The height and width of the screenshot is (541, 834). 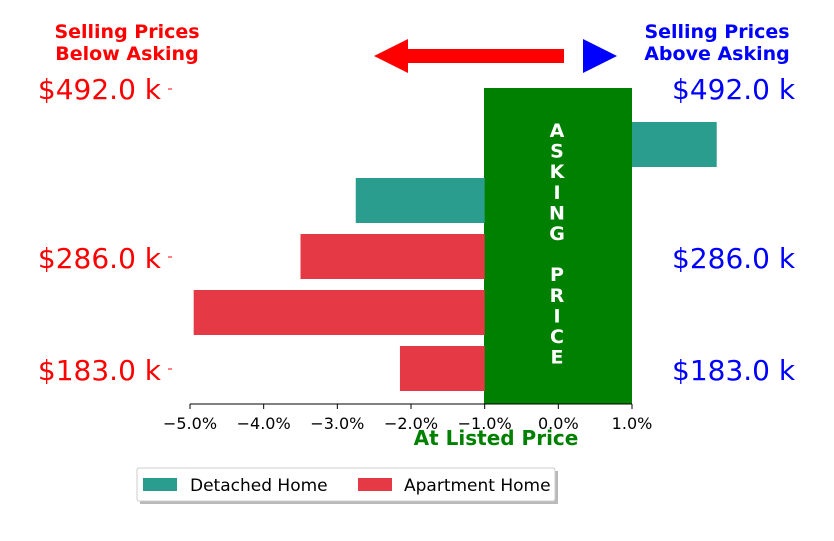 I want to click on price-left-high: $492.0 k, so click(x=100, y=89).